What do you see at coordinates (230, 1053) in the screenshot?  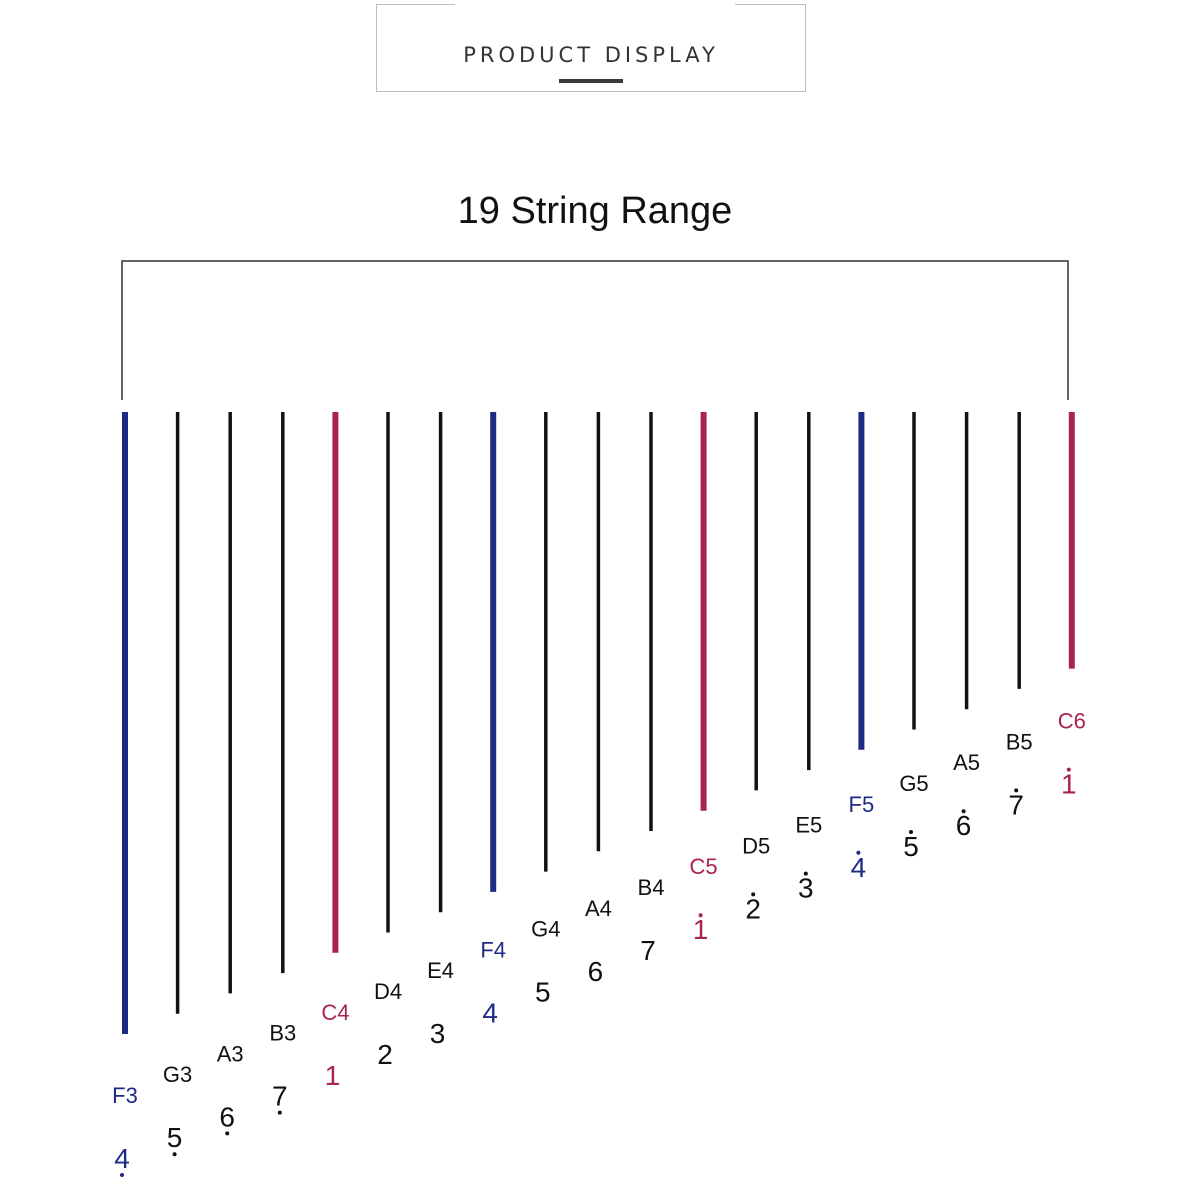 I see `note-label: A3` at bounding box center [230, 1053].